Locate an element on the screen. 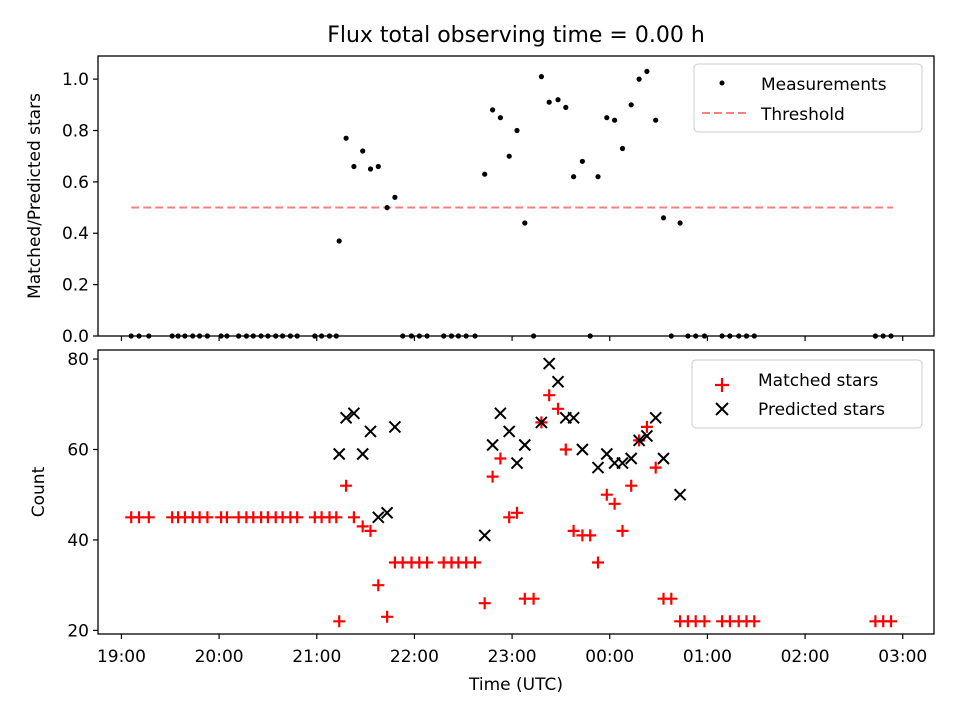 The image size is (960, 720). x-tick-label: 02:00 is located at coordinates (805, 657).